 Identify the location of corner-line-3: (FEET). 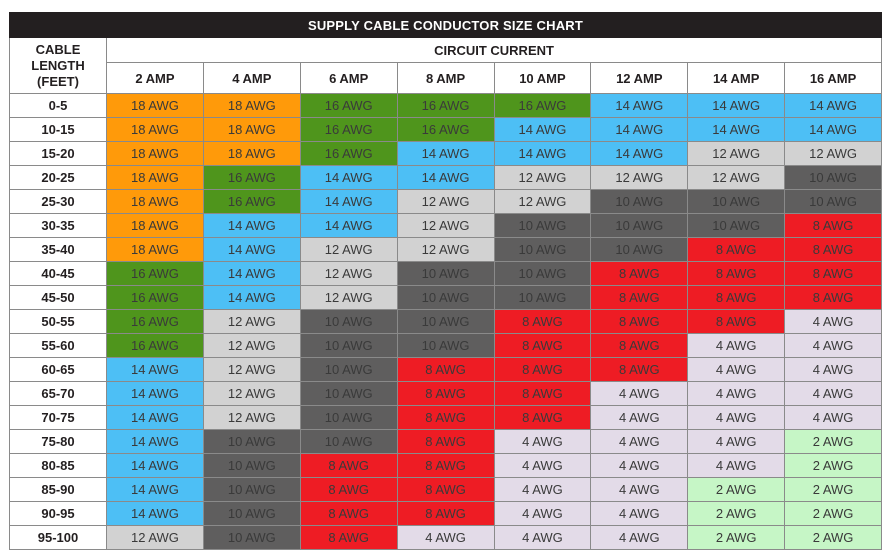
(58, 81).